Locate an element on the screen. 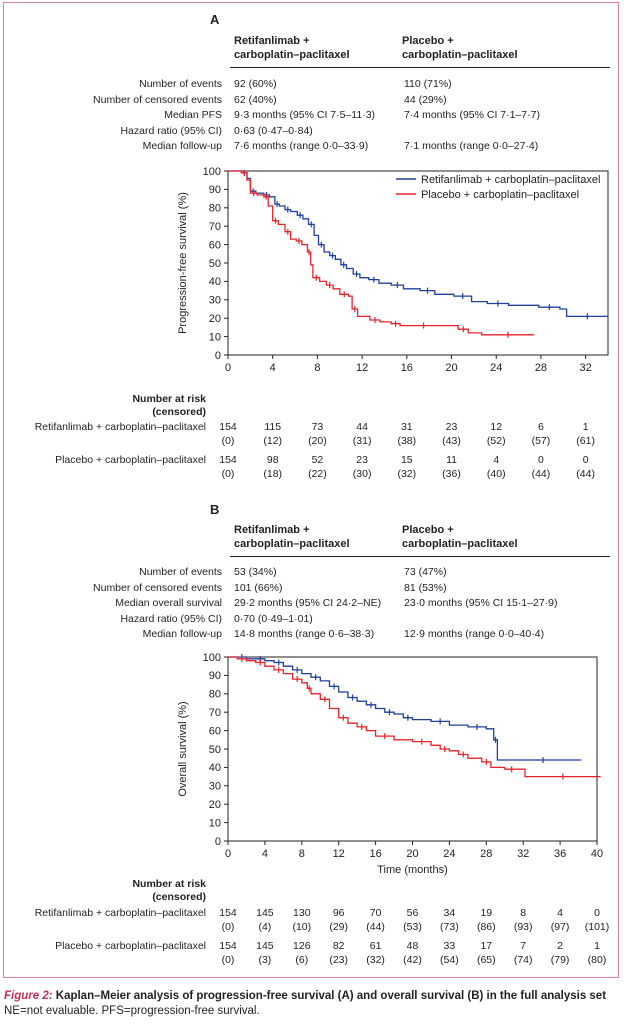  panel-a-stat-value-placebo: 7·4 months (95% CI 7·1–7·7) is located at coordinates (472, 115).